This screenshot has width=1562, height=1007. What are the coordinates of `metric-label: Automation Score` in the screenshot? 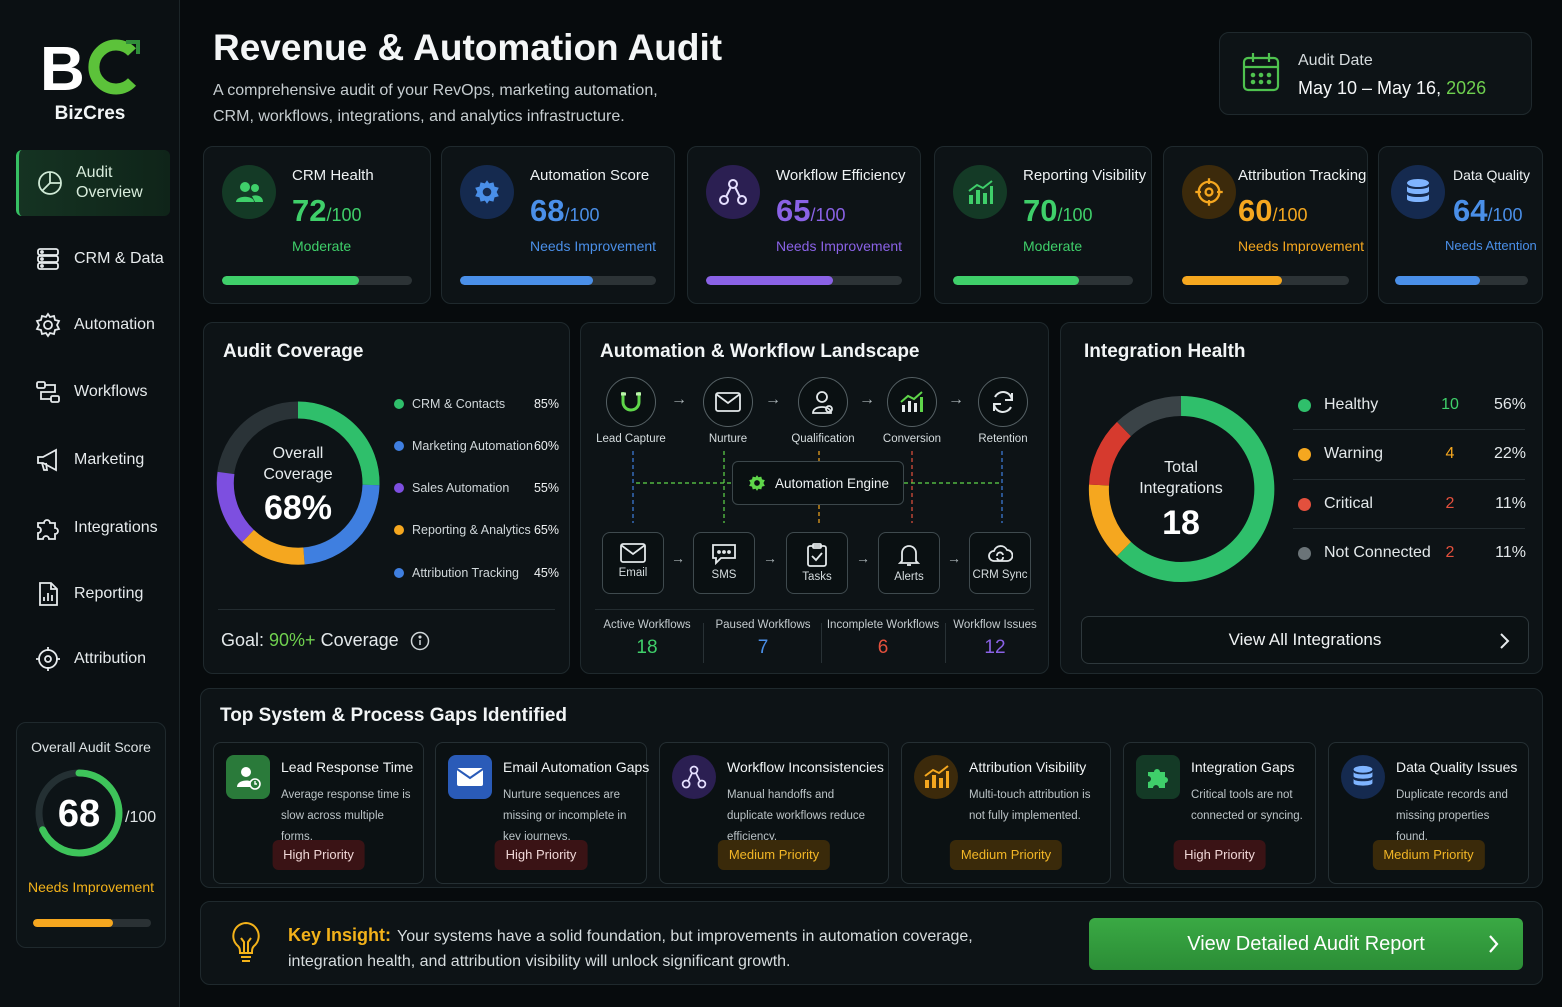 It's located at (590, 175).